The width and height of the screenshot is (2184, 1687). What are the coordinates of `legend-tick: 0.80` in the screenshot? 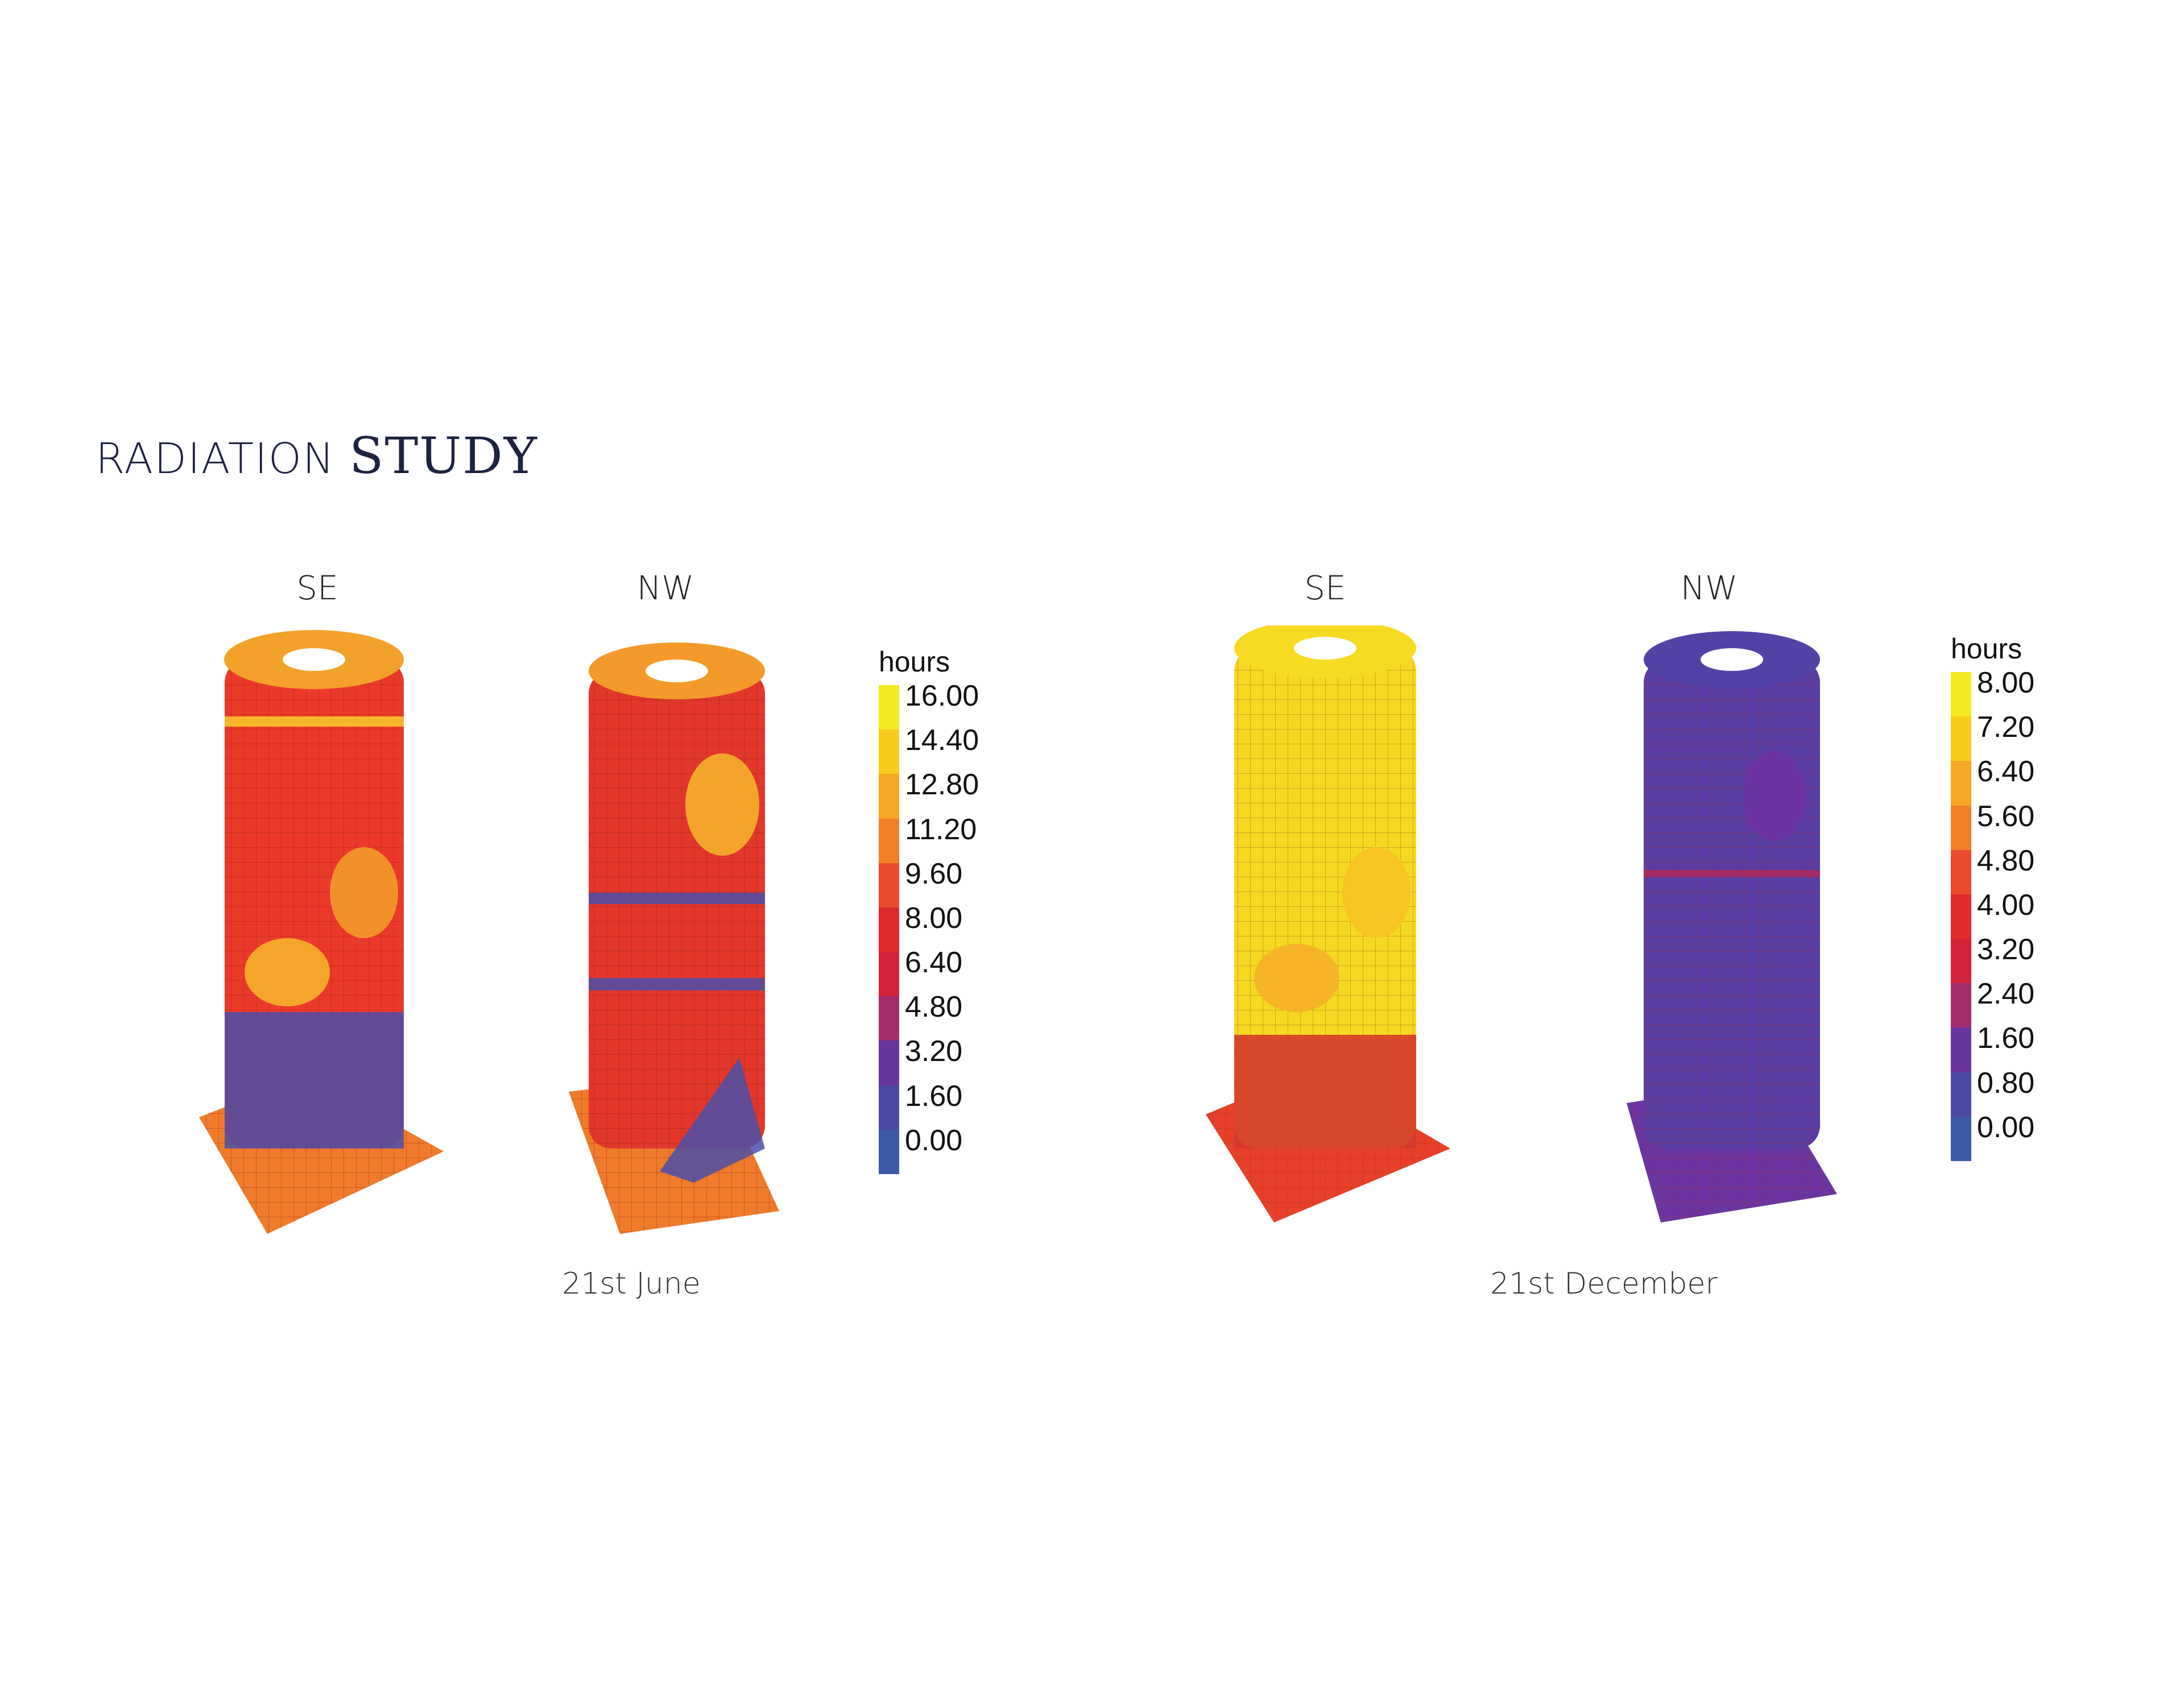 It's located at (2006, 1083).